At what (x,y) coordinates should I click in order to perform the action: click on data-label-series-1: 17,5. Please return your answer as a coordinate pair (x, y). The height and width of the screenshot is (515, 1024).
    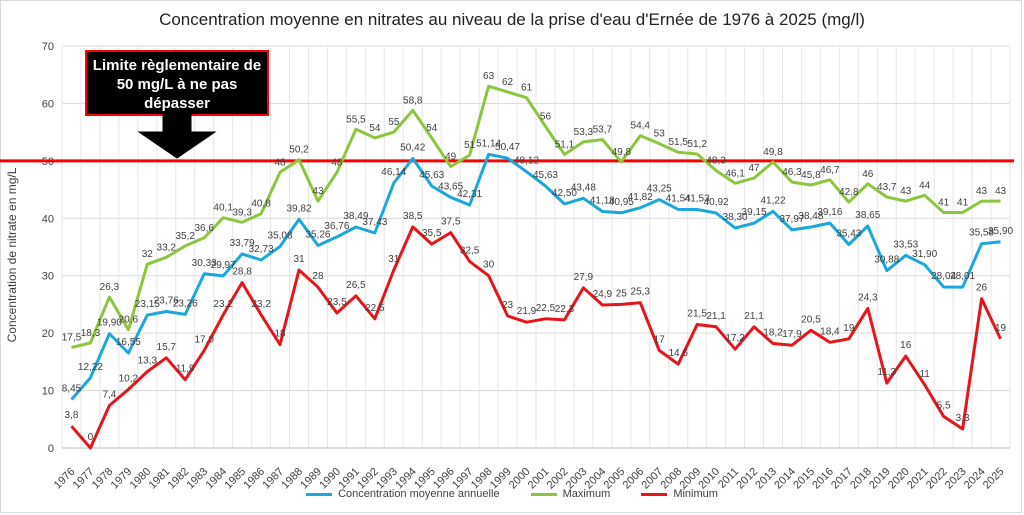
    Looking at the image, I should click on (72, 338).